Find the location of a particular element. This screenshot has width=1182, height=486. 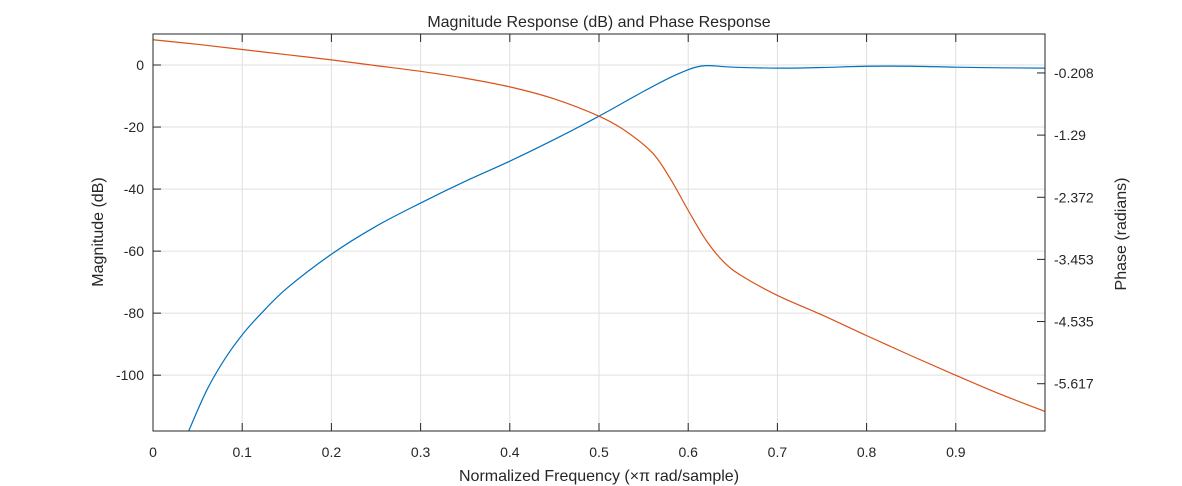

y-tick-label-left: -60 is located at coordinates (134, 251).